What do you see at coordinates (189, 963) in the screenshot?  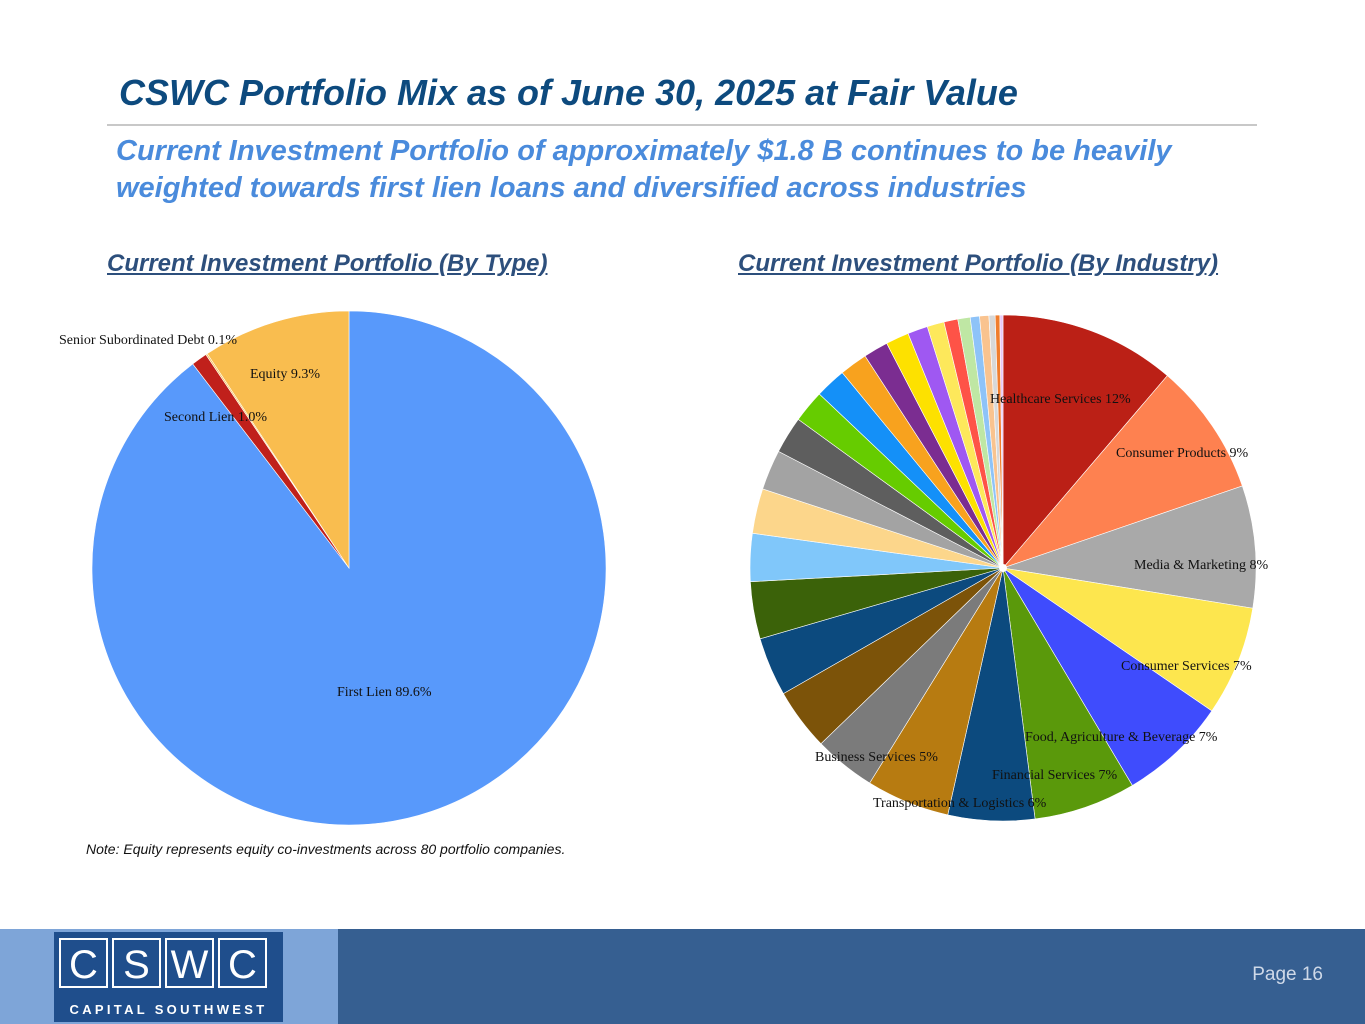 I see `logo-letter: W` at bounding box center [189, 963].